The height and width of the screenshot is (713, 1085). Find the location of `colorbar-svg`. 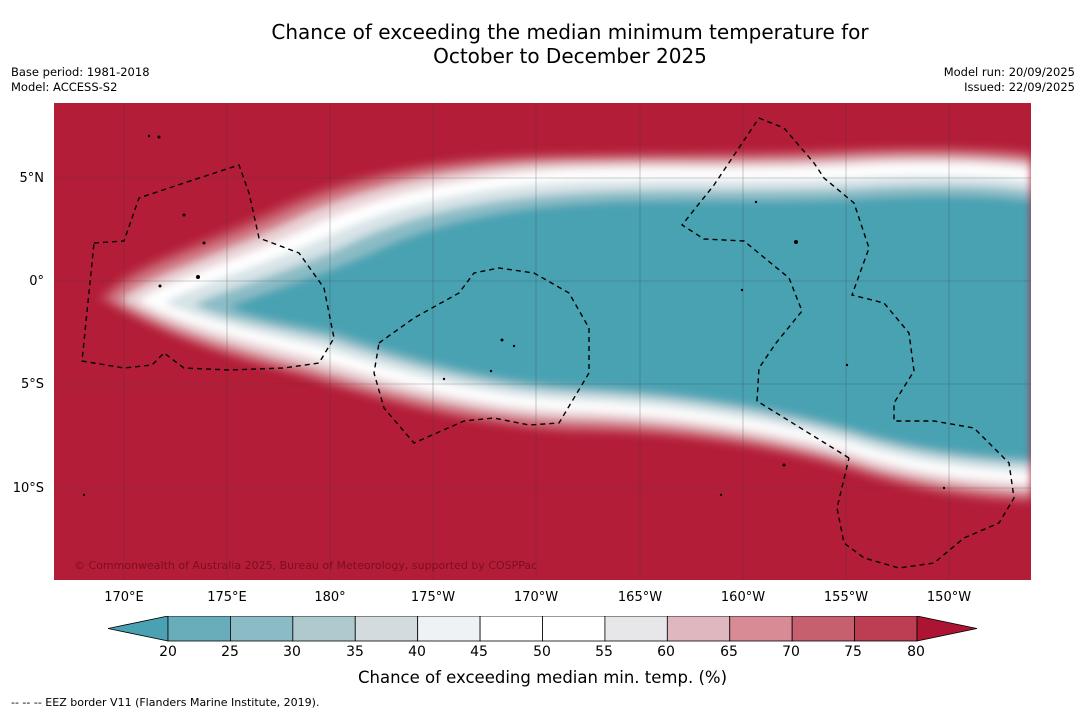

colorbar-svg is located at coordinates (542, 628).